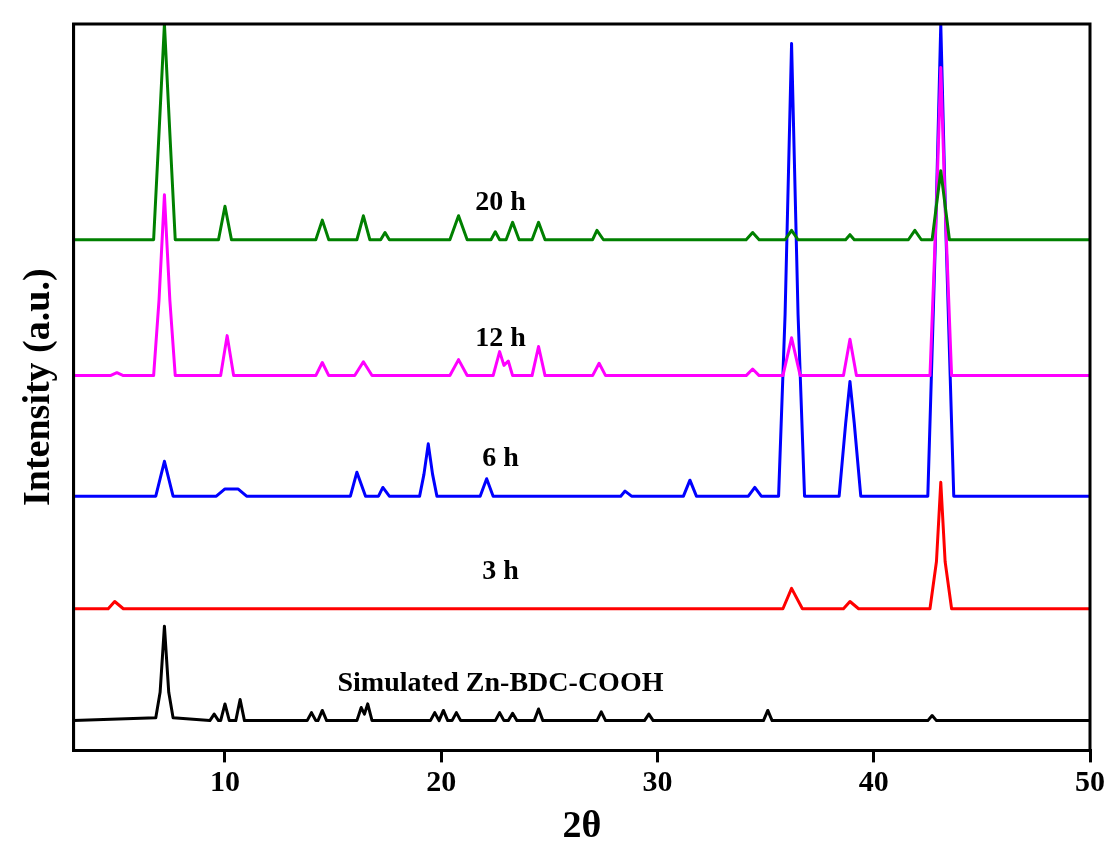  Describe the element at coordinates (501, 569) in the screenshot. I see `series-label: 3 h` at that location.